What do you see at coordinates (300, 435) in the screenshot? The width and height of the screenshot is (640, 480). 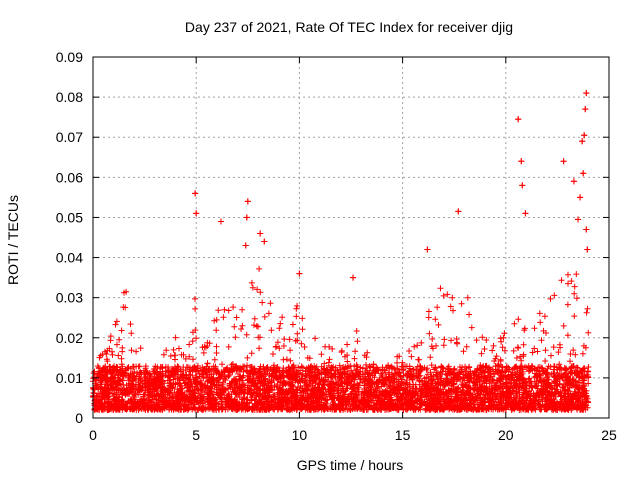 I see `x-tick-label: 10` at bounding box center [300, 435].